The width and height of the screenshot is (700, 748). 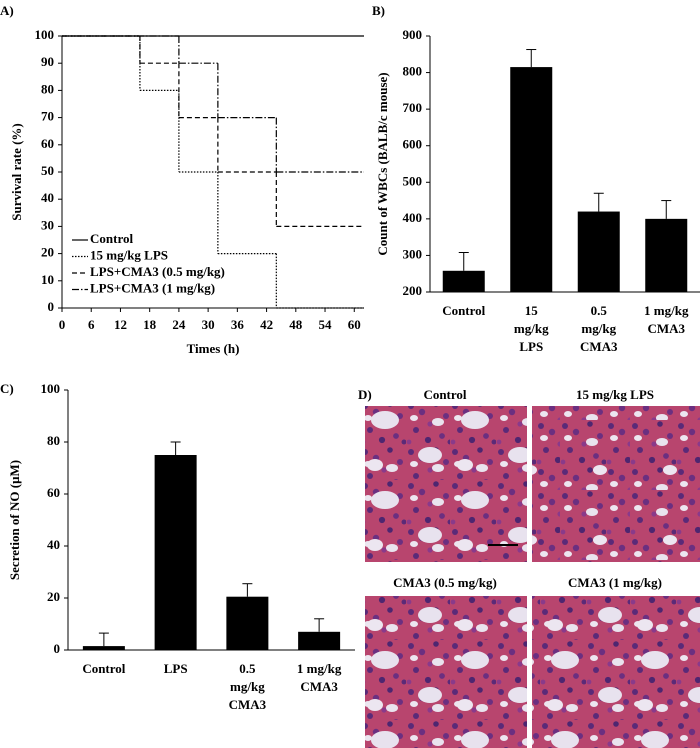 What do you see at coordinates (208, 324) in the screenshot?
I see `x-tick-label: 30` at bounding box center [208, 324].